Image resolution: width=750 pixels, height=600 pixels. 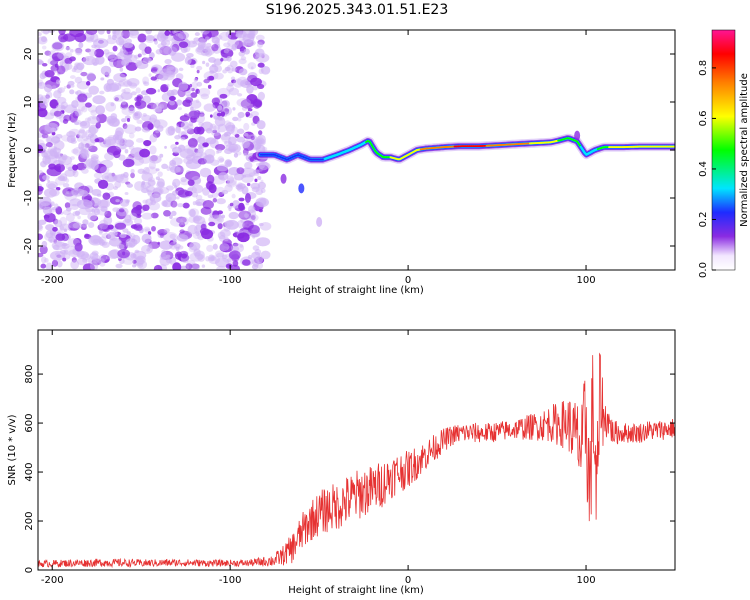 What do you see at coordinates (52, 280) in the screenshot?
I see `spectrogram-x-tick-label: -200` at bounding box center [52, 280].